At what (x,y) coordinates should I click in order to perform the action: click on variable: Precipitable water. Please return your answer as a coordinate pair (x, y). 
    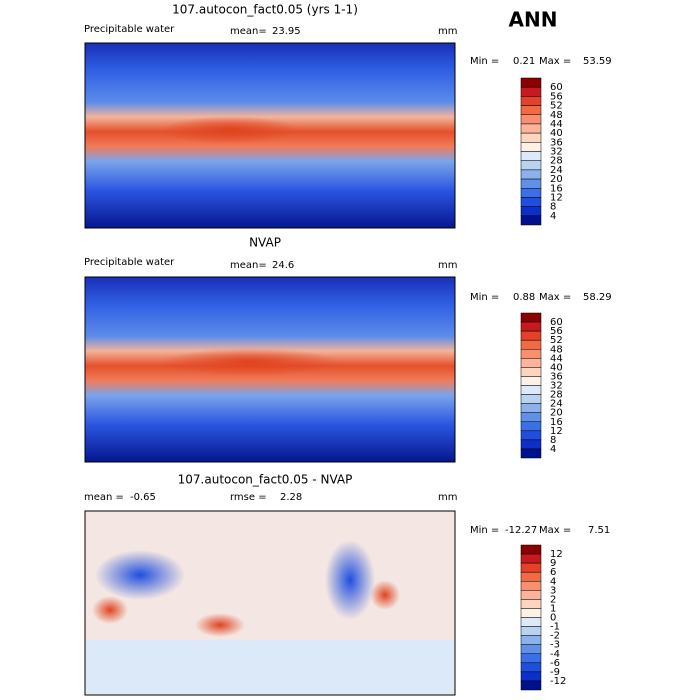
    Looking at the image, I should click on (129, 29).